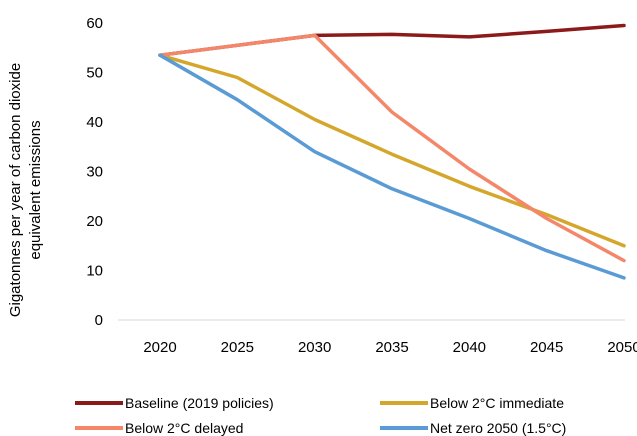  What do you see at coordinates (94, 122) in the screenshot?
I see `y-tick-label: 40` at bounding box center [94, 122].